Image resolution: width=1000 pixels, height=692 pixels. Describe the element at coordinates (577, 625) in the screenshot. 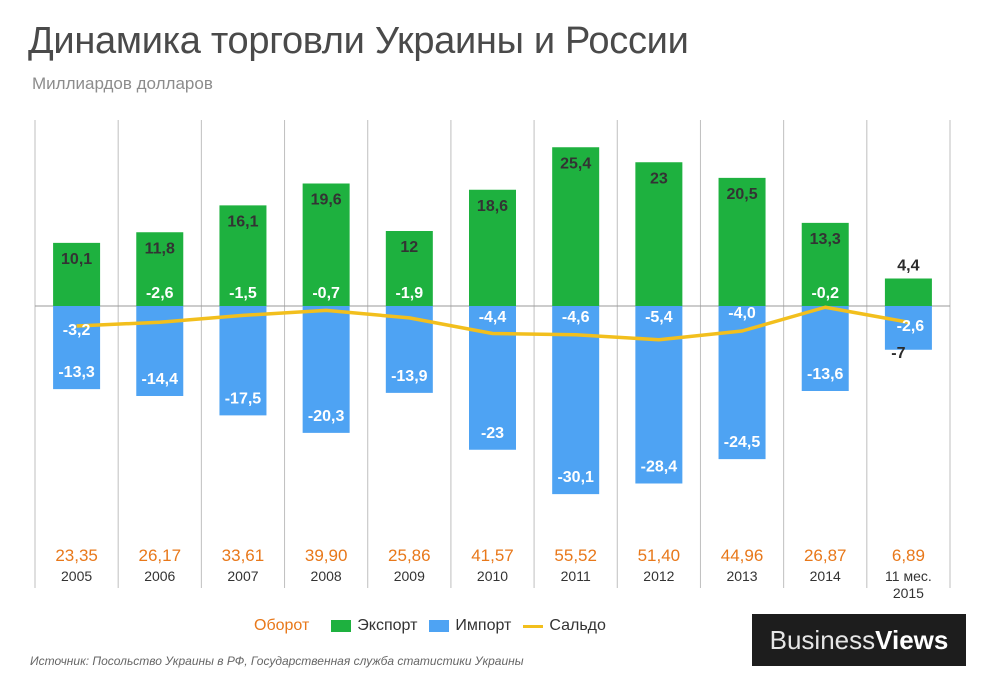

I see `legend-balance-label: Сальдо` at that location.